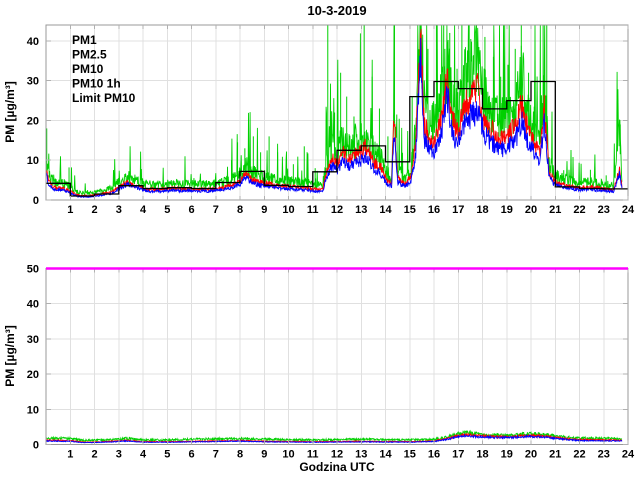  What do you see at coordinates (33, 270) in the screenshot?
I see `y-tick-label: 50` at bounding box center [33, 270].